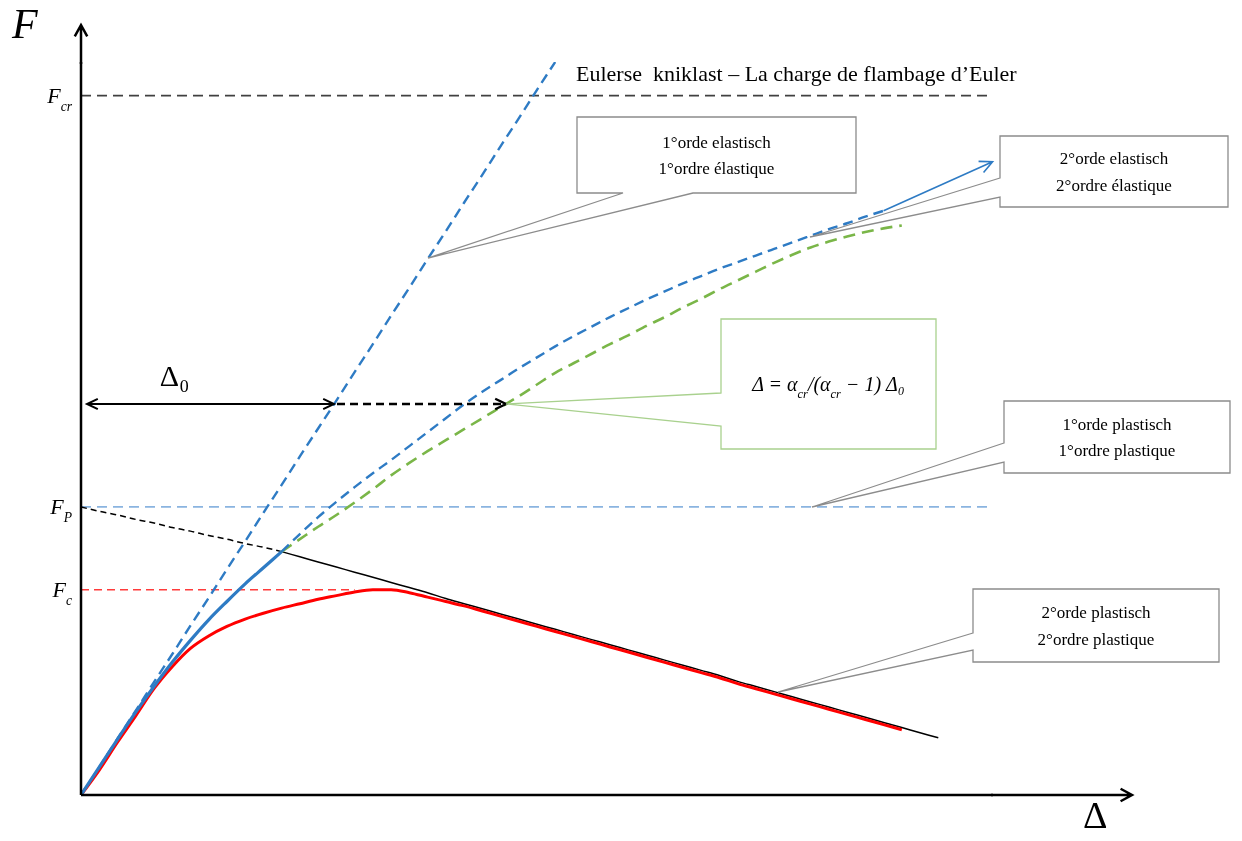 The width and height of the screenshot is (1242, 841). I want to click on ref-line-label: F$_{cr}$, so click(59, 98).